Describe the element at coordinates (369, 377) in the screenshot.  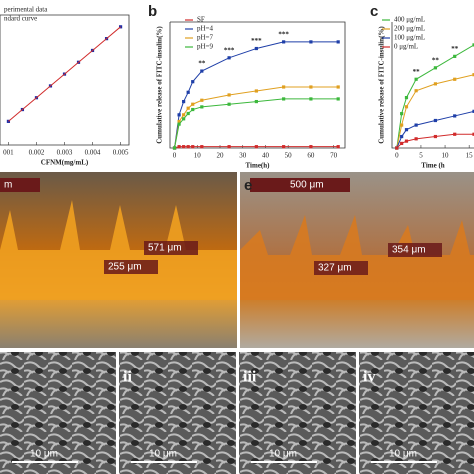
I see `sem-label: iv` at that location.